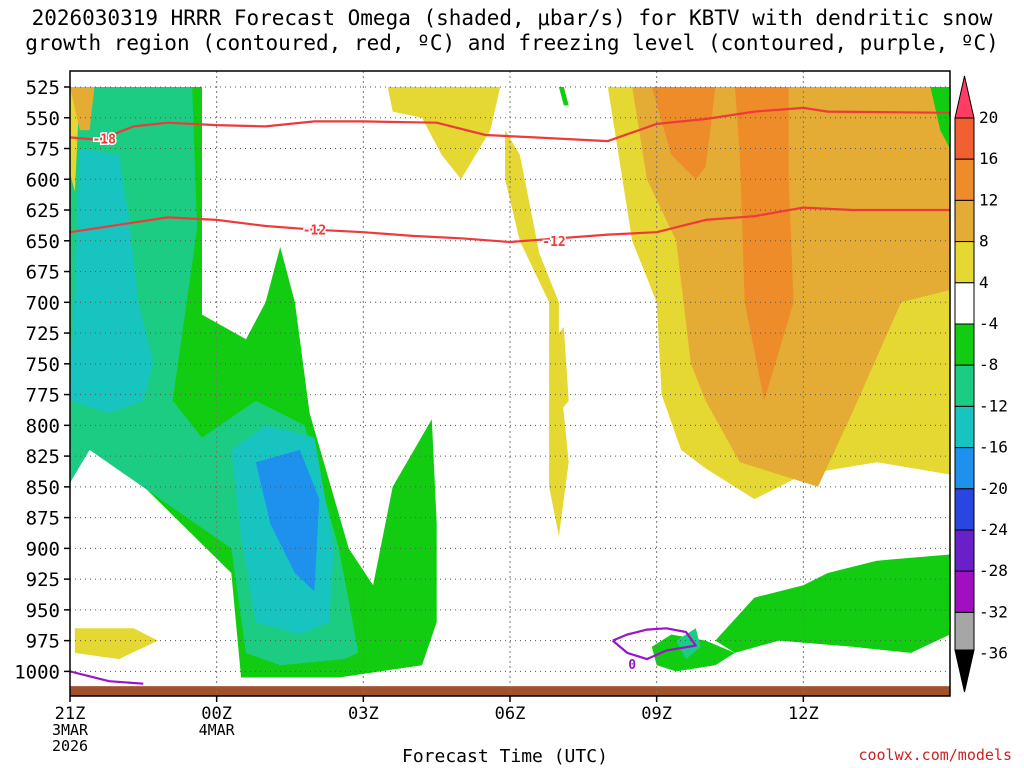 The width and height of the screenshot is (1024, 768). Describe the element at coordinates (43, 580) in the screenshot. I see `y-tick-label: 925` at that location.